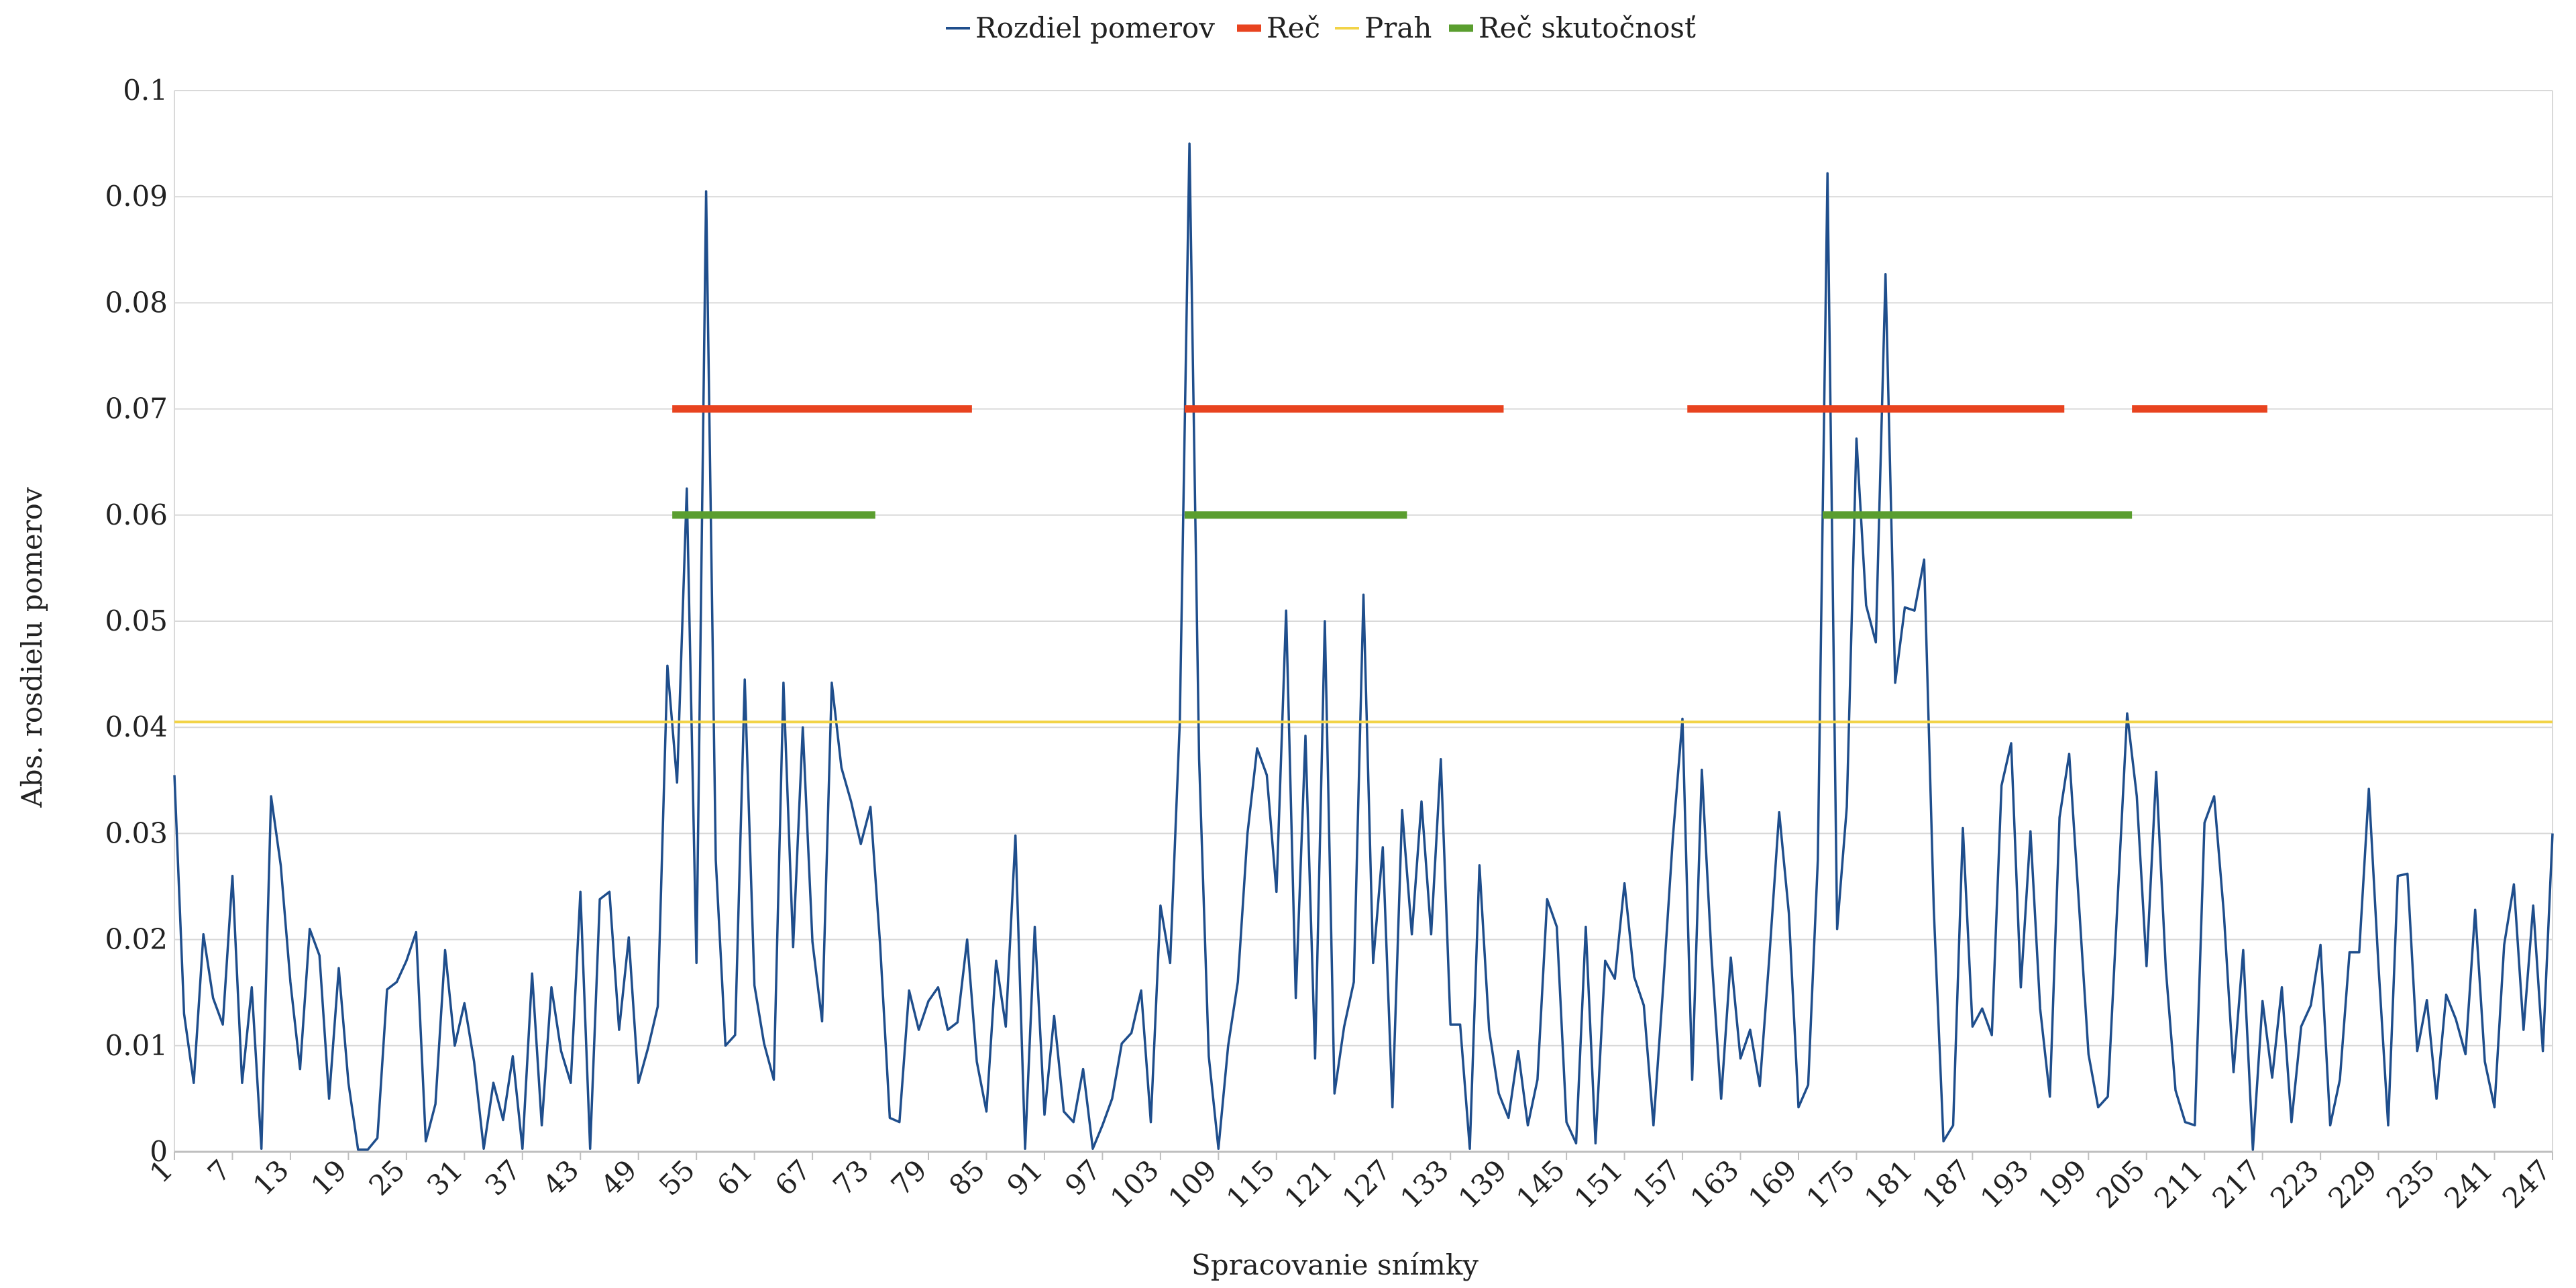 The height and width of the screenshot is (1288, 2576). What do you see at coordinates (1250, 1183) in the screenshot?
I see `x-tick-label: 115` at bounding box center [1250, 1183].